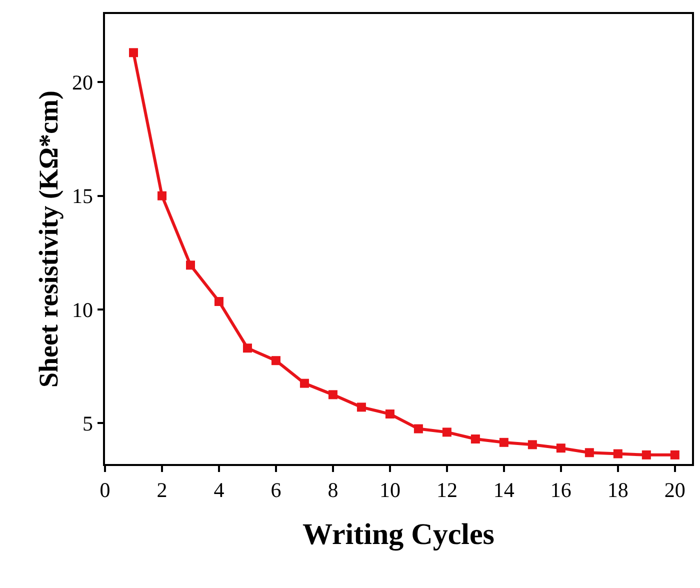  I want to click on x-tick-label: 16, so click(561, 490).